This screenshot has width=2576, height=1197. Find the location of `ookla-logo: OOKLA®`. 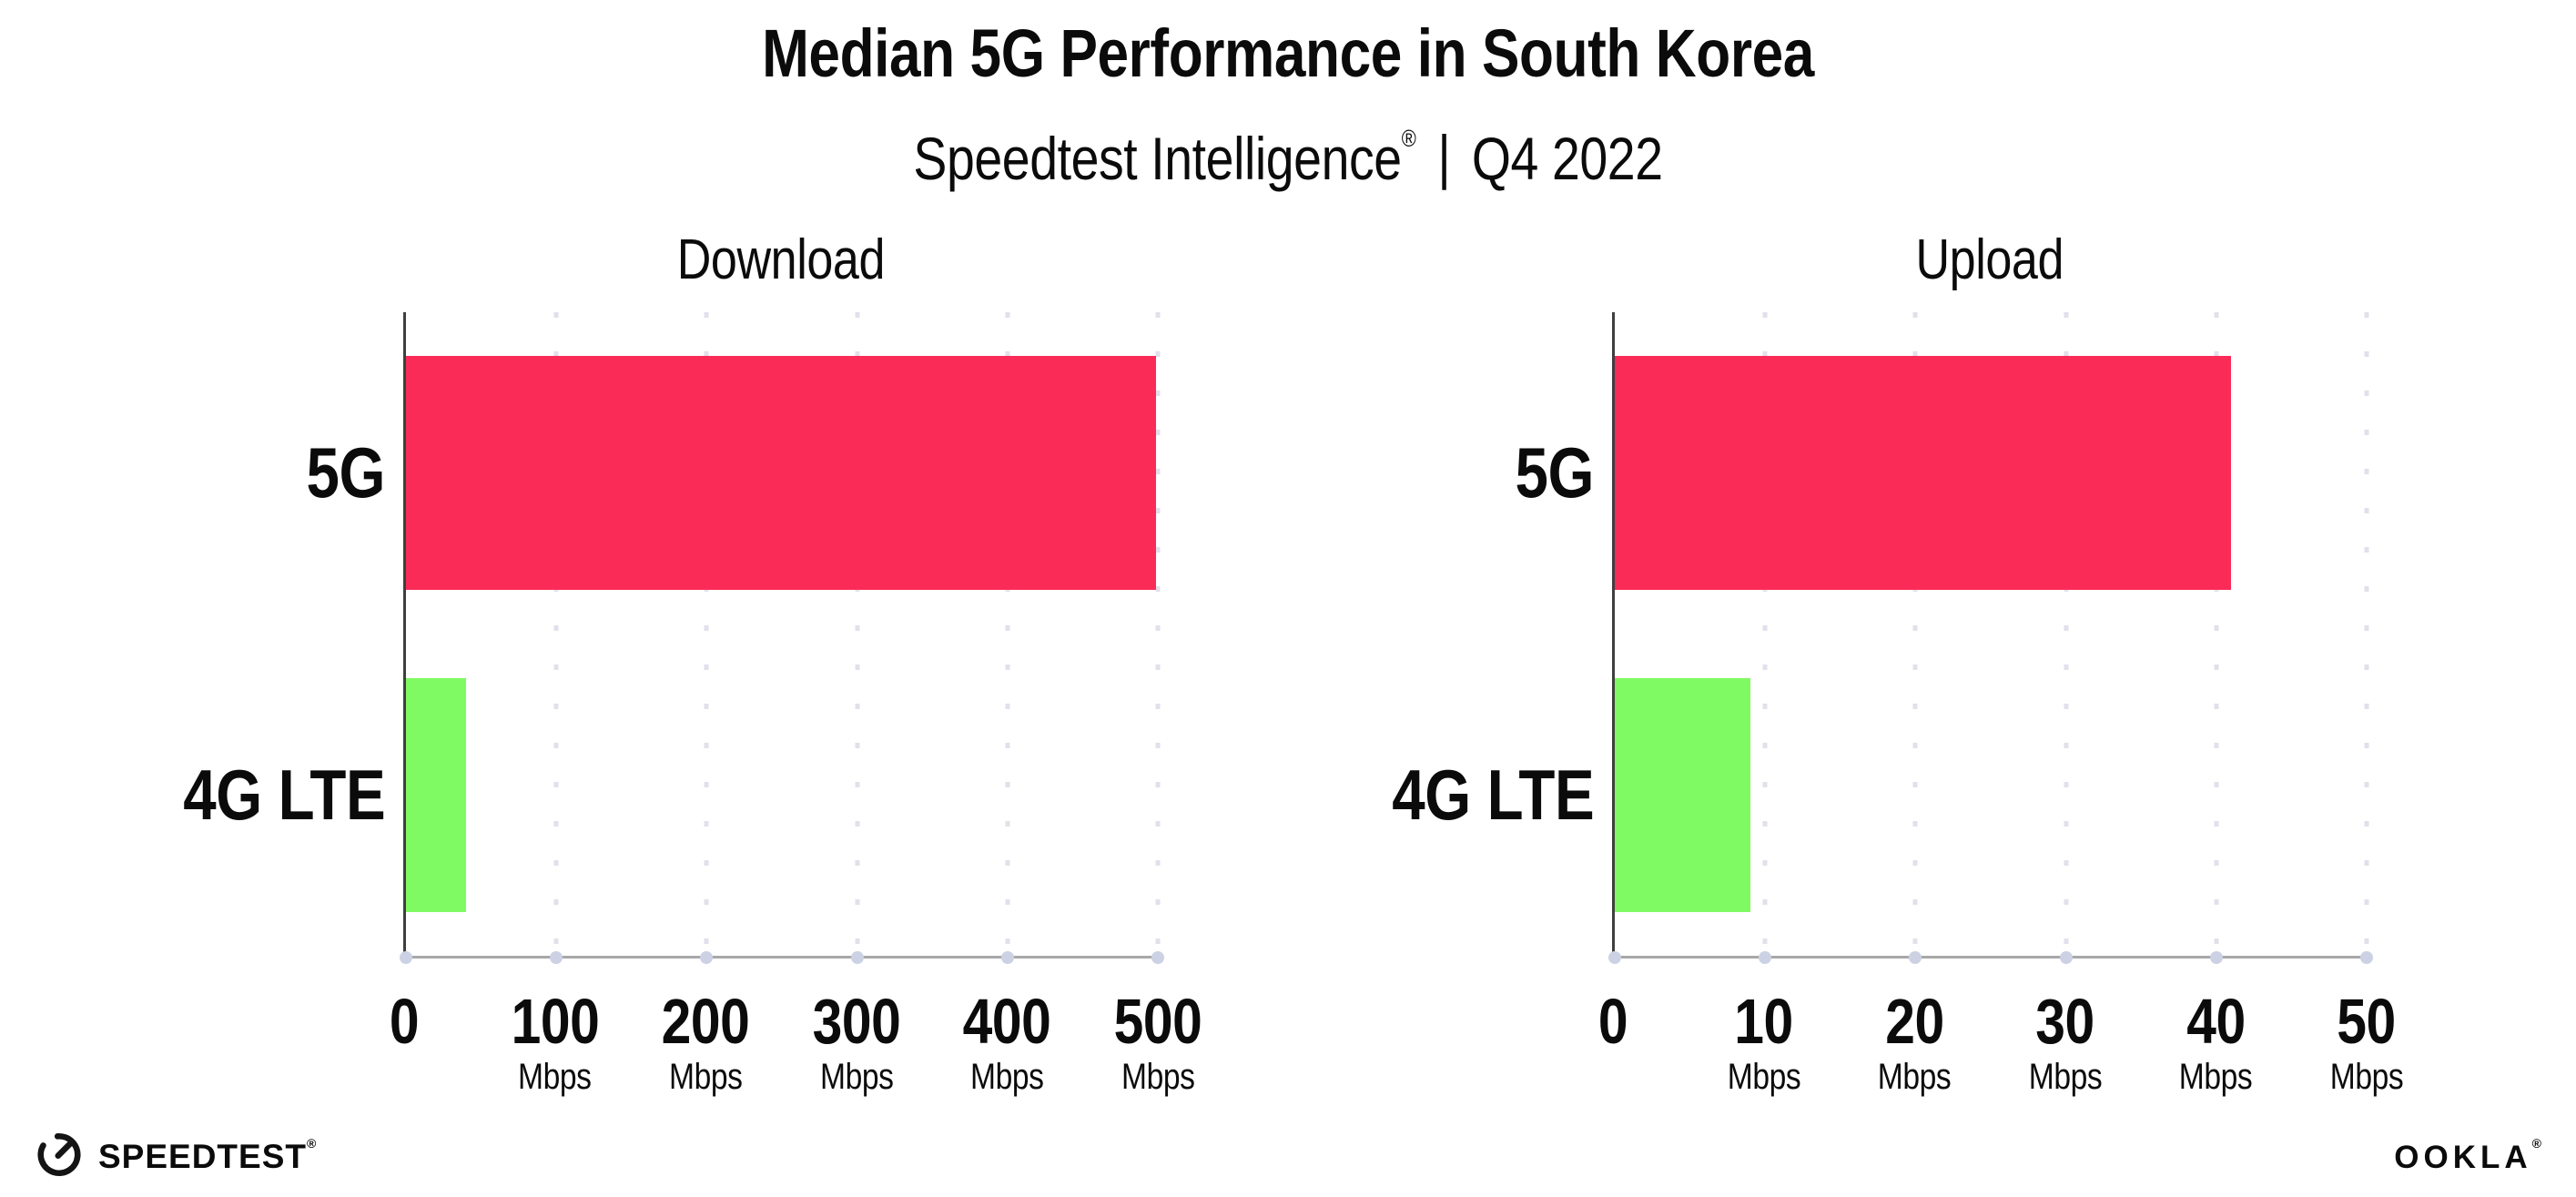

ookla-logo: OOKLA® is located at coordinates (2467, 1156).